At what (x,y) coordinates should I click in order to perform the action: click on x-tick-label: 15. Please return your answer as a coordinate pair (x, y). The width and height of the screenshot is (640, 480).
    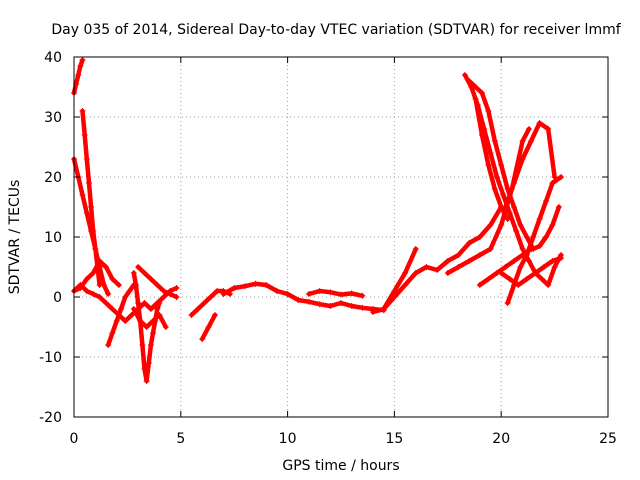
    Looking at the image, I should click on (394, 439).